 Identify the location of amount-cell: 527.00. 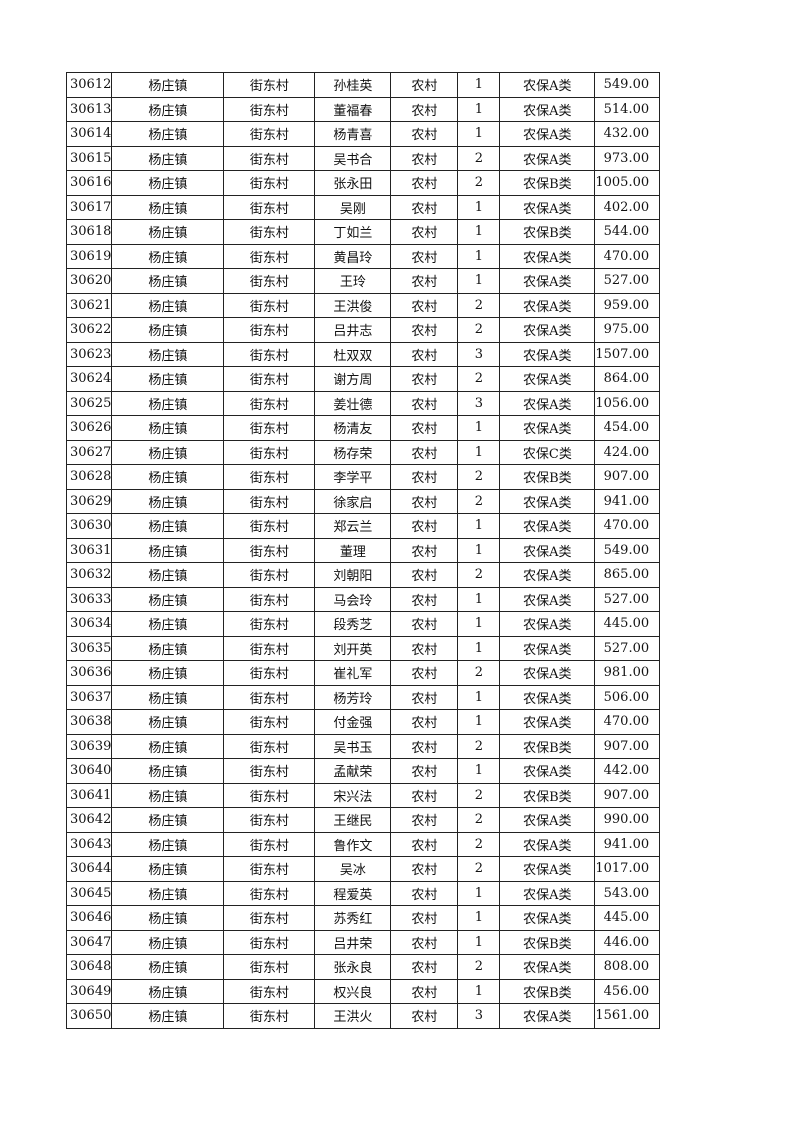
(627, 599).